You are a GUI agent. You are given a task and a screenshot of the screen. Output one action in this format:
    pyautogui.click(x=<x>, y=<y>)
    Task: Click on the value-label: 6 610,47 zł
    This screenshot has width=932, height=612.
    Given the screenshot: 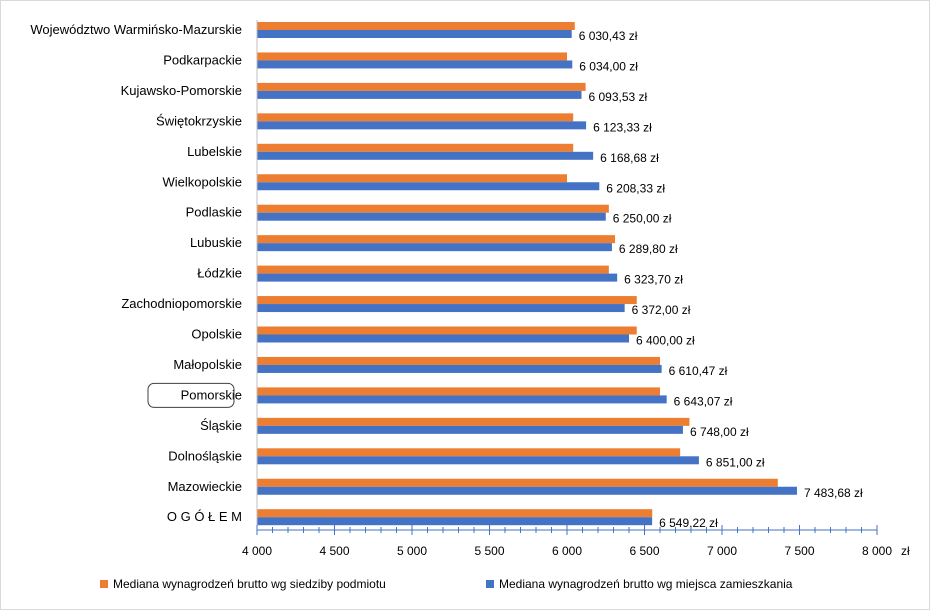 What is the action you would take?
    pyautogui.click(x=698, y=371)
    